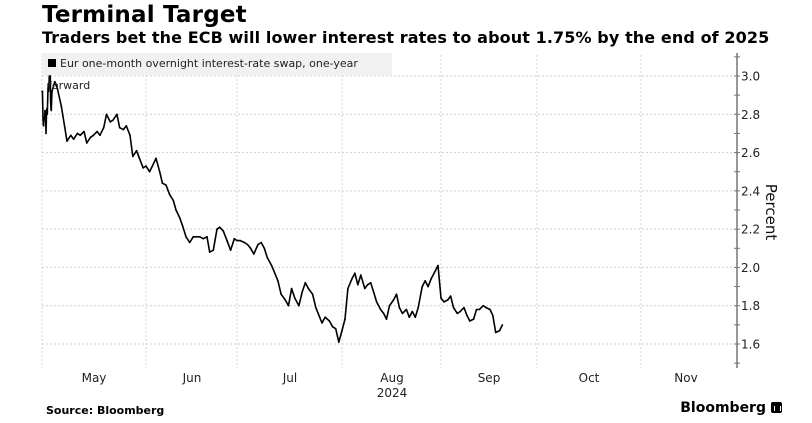 The width and height of the screenshot is (812, 423). What do you see at coordinates (750, 345) in the screenshot?
I see `y-tick-label: 1.6` at bounding box center [750, 345].